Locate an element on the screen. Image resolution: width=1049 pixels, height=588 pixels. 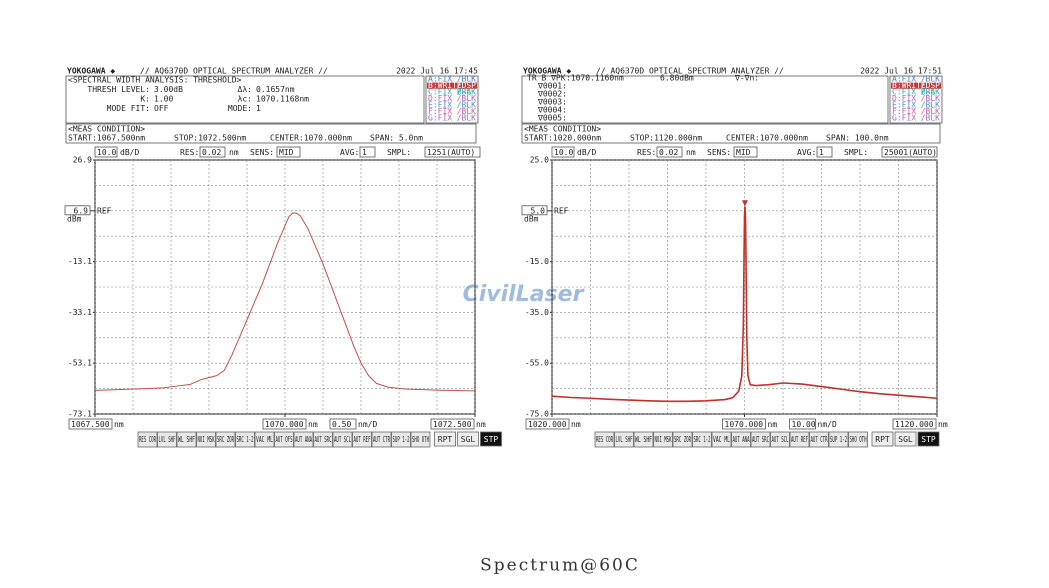
softkey-label: SUP 1-2 is located at coordinates (401, 439).